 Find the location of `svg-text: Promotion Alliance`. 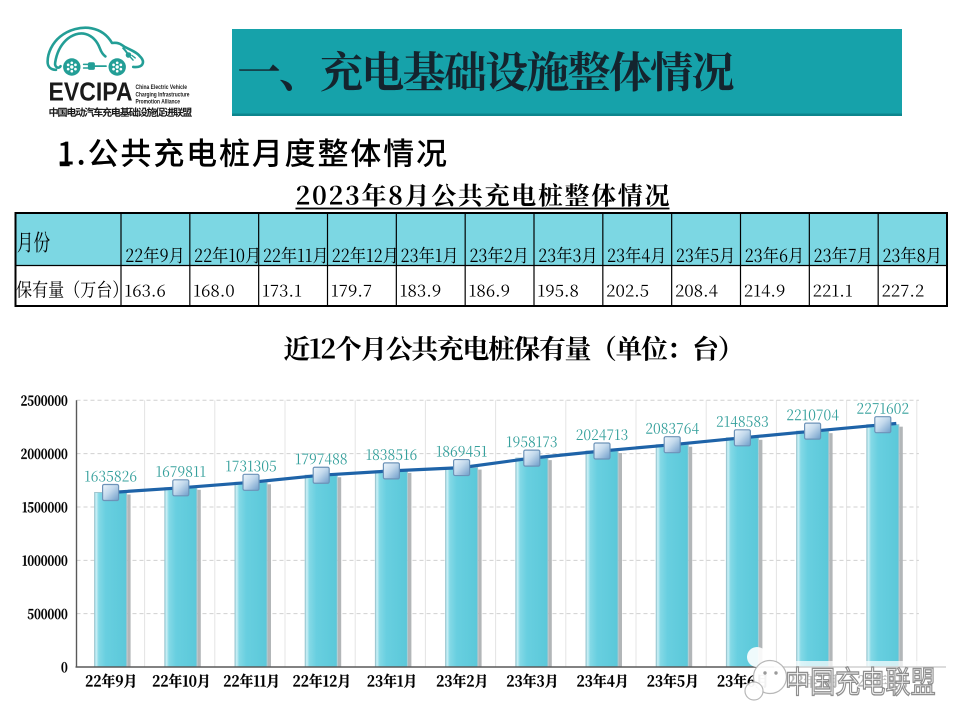

svg-text: Promotion Alliance is located at coordinates (158, 102).